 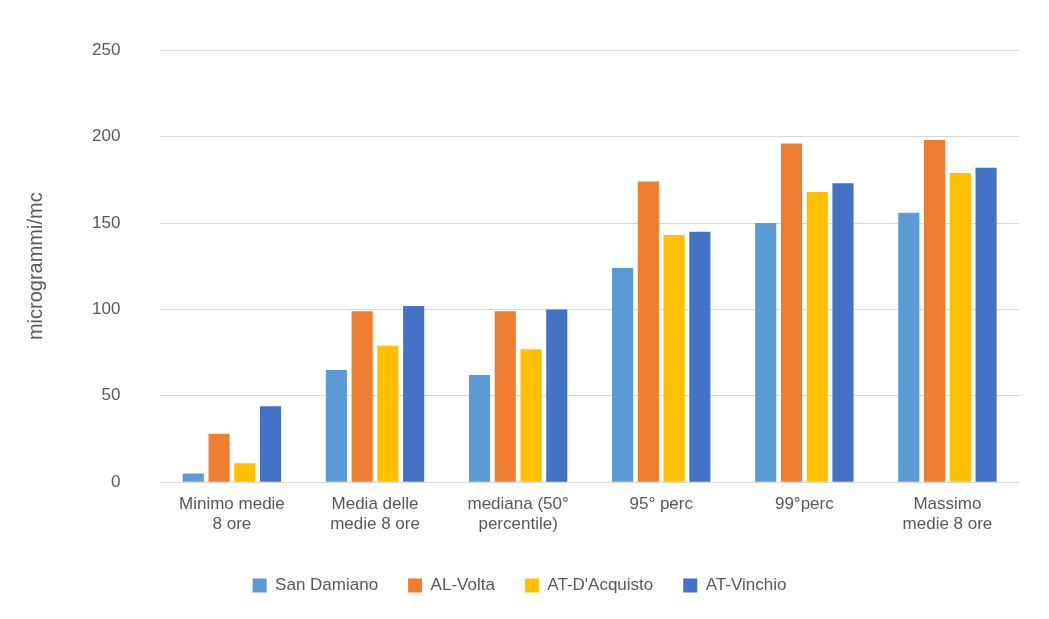 What do you see at coordinates (375, 514) in the screenshot?
I see `x-tick-label: Media delle medie 8 ore` at bounding box center [375, 514].